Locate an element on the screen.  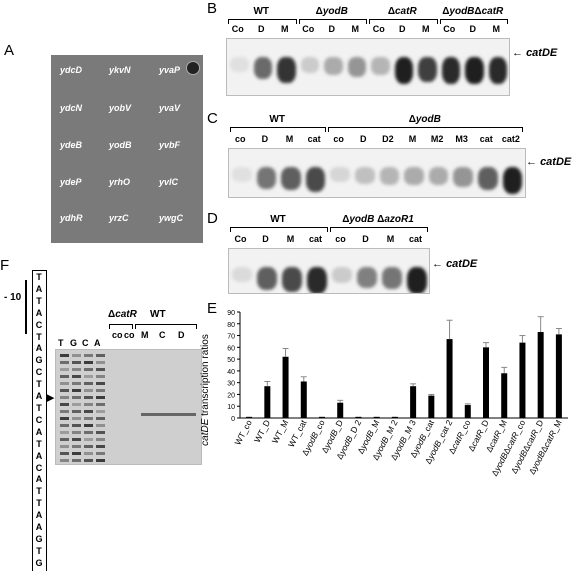
ladder-label: T is located at coordinates (61, 343).